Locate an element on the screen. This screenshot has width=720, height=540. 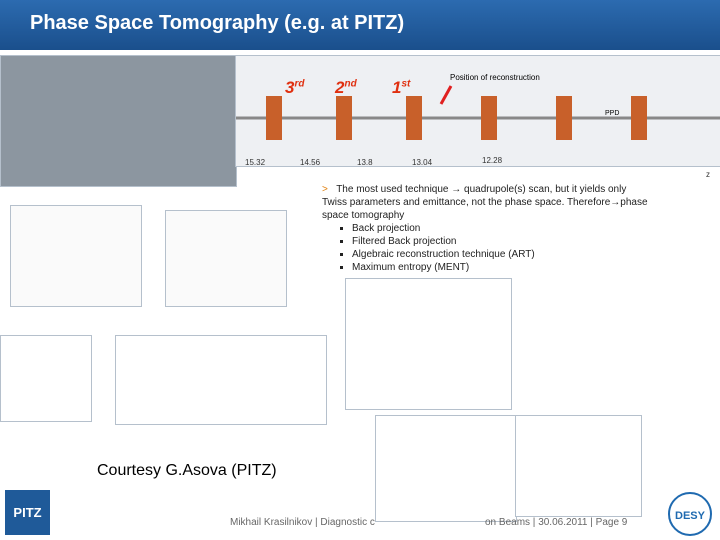
envelope-plot is located at coordinates (226, 258).